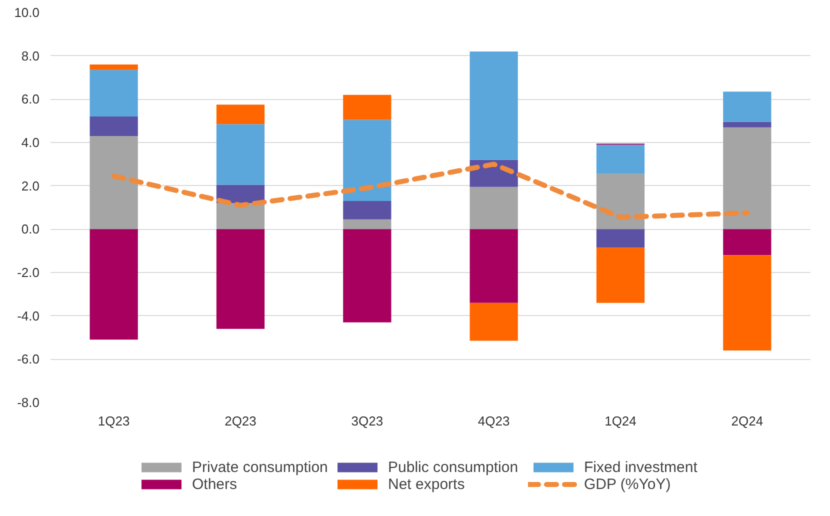 Image resolution: width=830 pixels, height=516 pixels. What do you see at coordinates (427, 484) in the screenshot?
I see `legend-label: Net exports` at bounding box center [427, 484].